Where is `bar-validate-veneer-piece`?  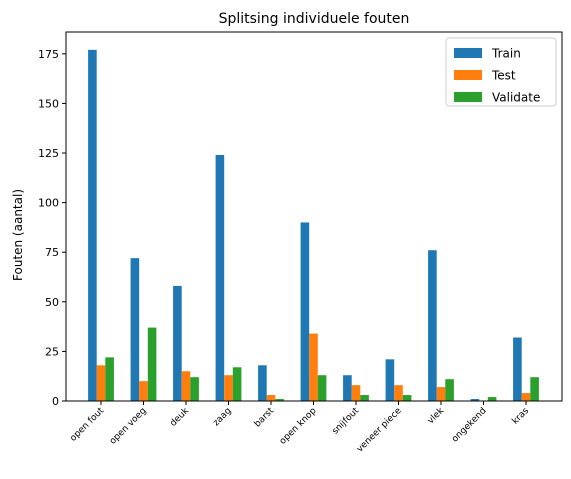 bar-validate-veneer-piece is located at coordinates (407, 398).